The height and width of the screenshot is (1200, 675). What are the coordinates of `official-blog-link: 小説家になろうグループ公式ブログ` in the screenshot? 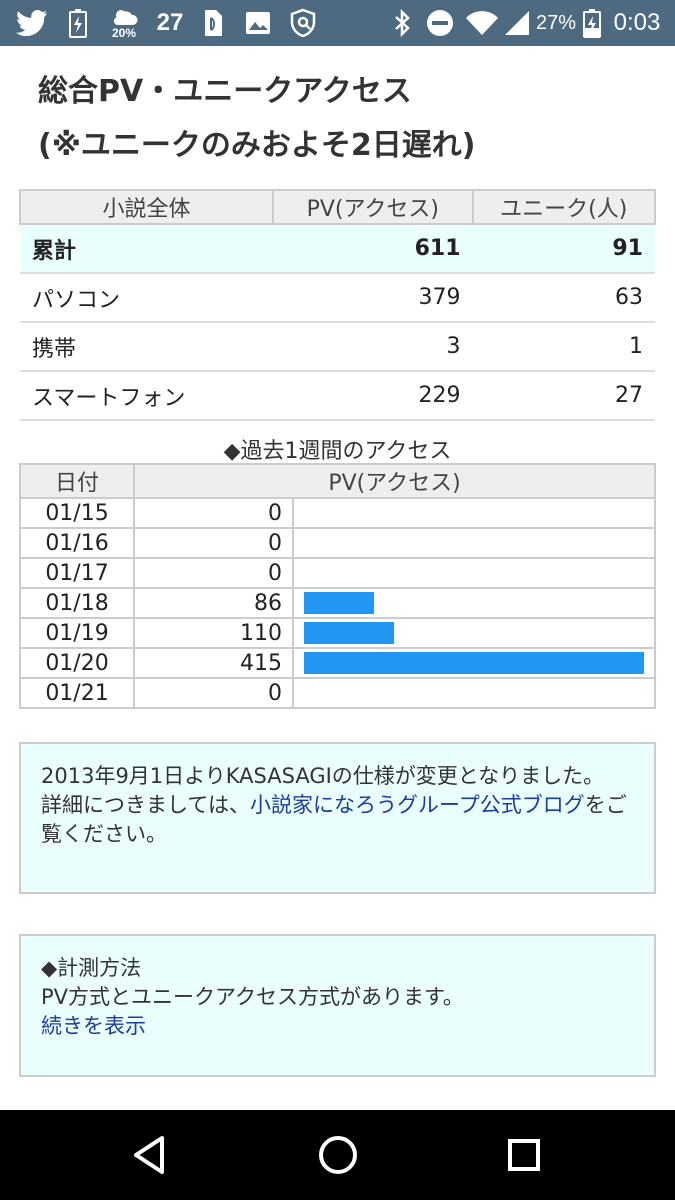 It's located at (417, 805).